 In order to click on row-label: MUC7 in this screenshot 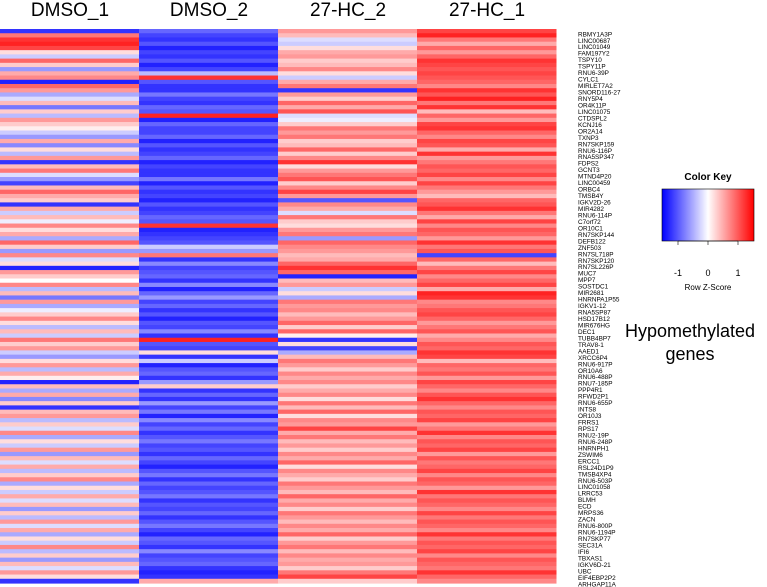, I will do `click(587, 274)`.